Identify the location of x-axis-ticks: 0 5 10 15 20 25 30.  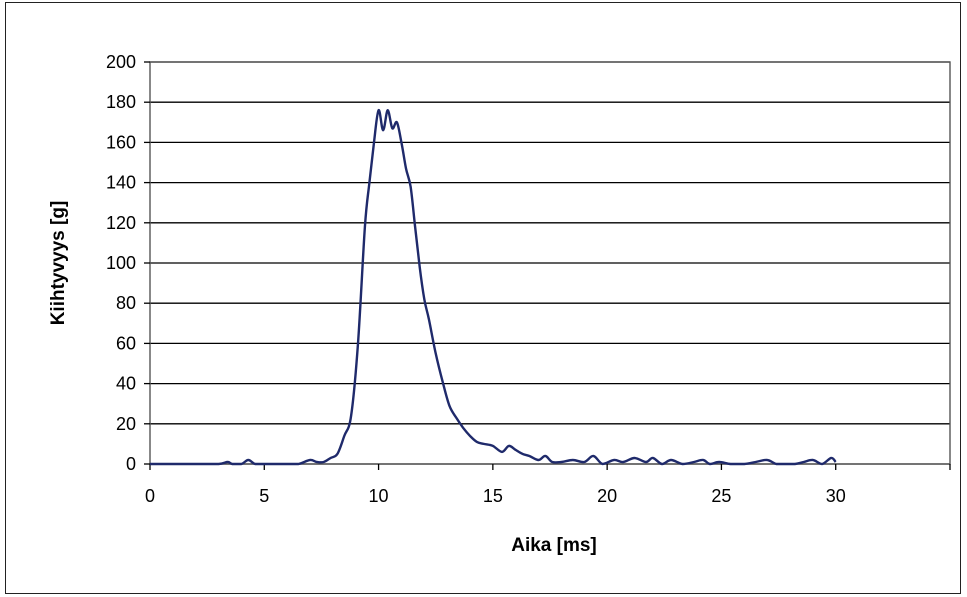
(548, 485).